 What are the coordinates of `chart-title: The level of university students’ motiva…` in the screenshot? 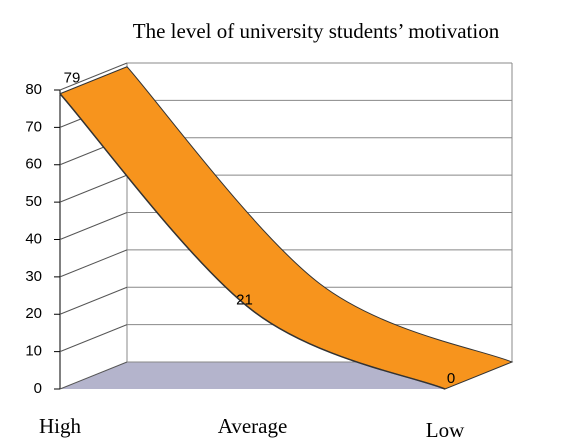 It's located at (316, 31).